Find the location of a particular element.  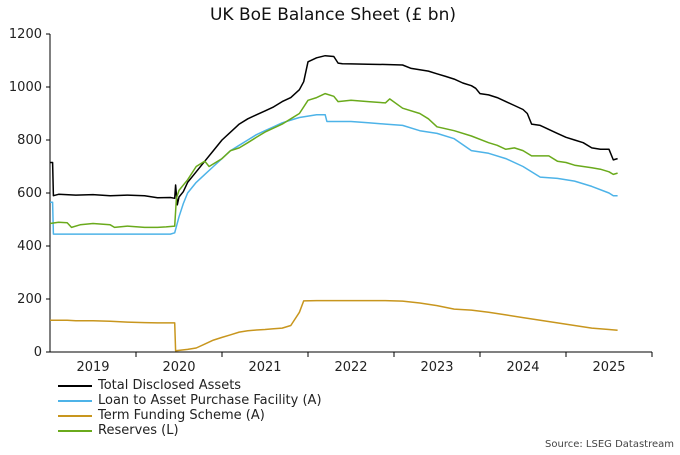

chart-title: UK BoE Balance Sheet (£ bn) is located at coordinates (333, 15).